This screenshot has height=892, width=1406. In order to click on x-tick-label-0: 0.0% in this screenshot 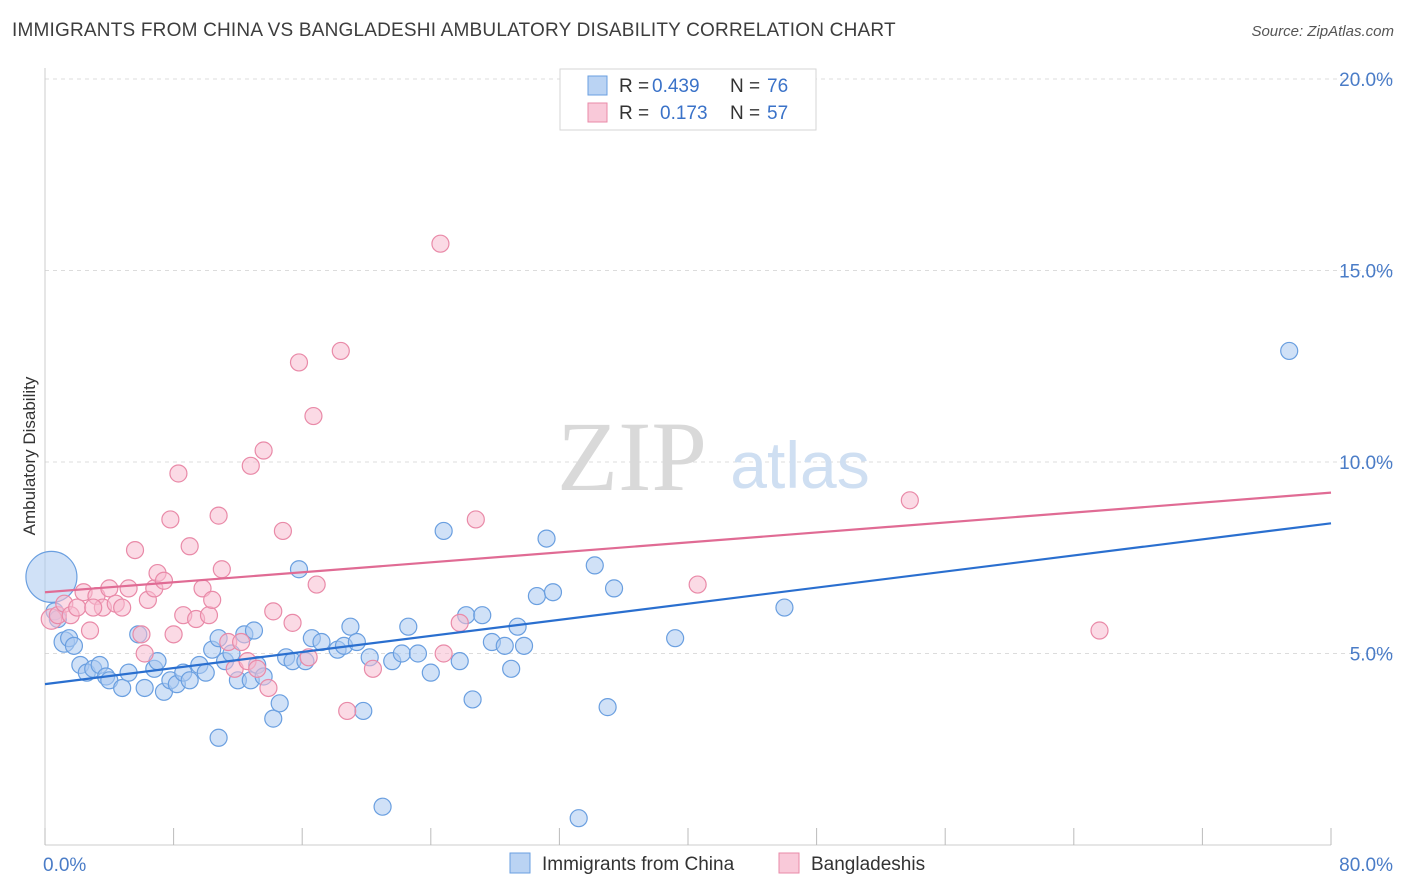, I will do `click(64, 865)`.